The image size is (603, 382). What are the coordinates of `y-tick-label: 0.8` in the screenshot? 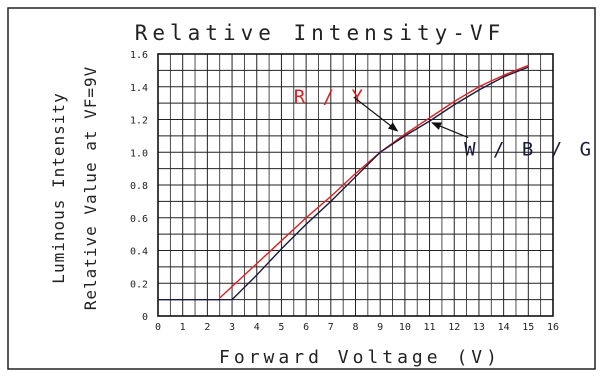 It's located at (139, 186).